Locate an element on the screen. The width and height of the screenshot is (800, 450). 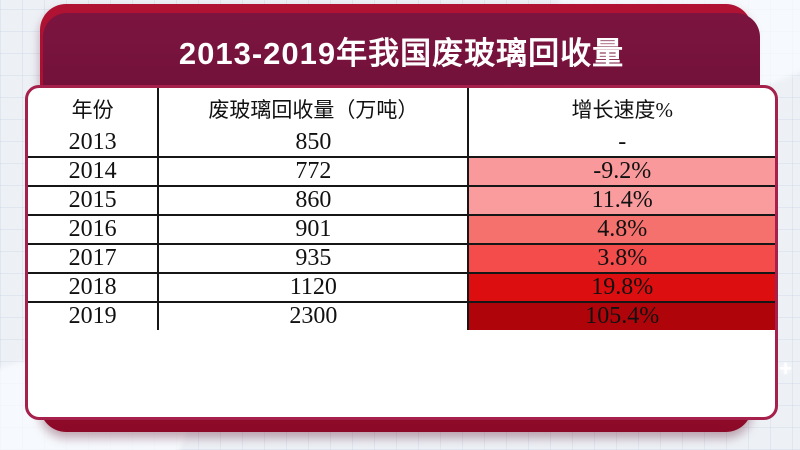
growth-cell: 4.8% is located at coordinates (622, 230).